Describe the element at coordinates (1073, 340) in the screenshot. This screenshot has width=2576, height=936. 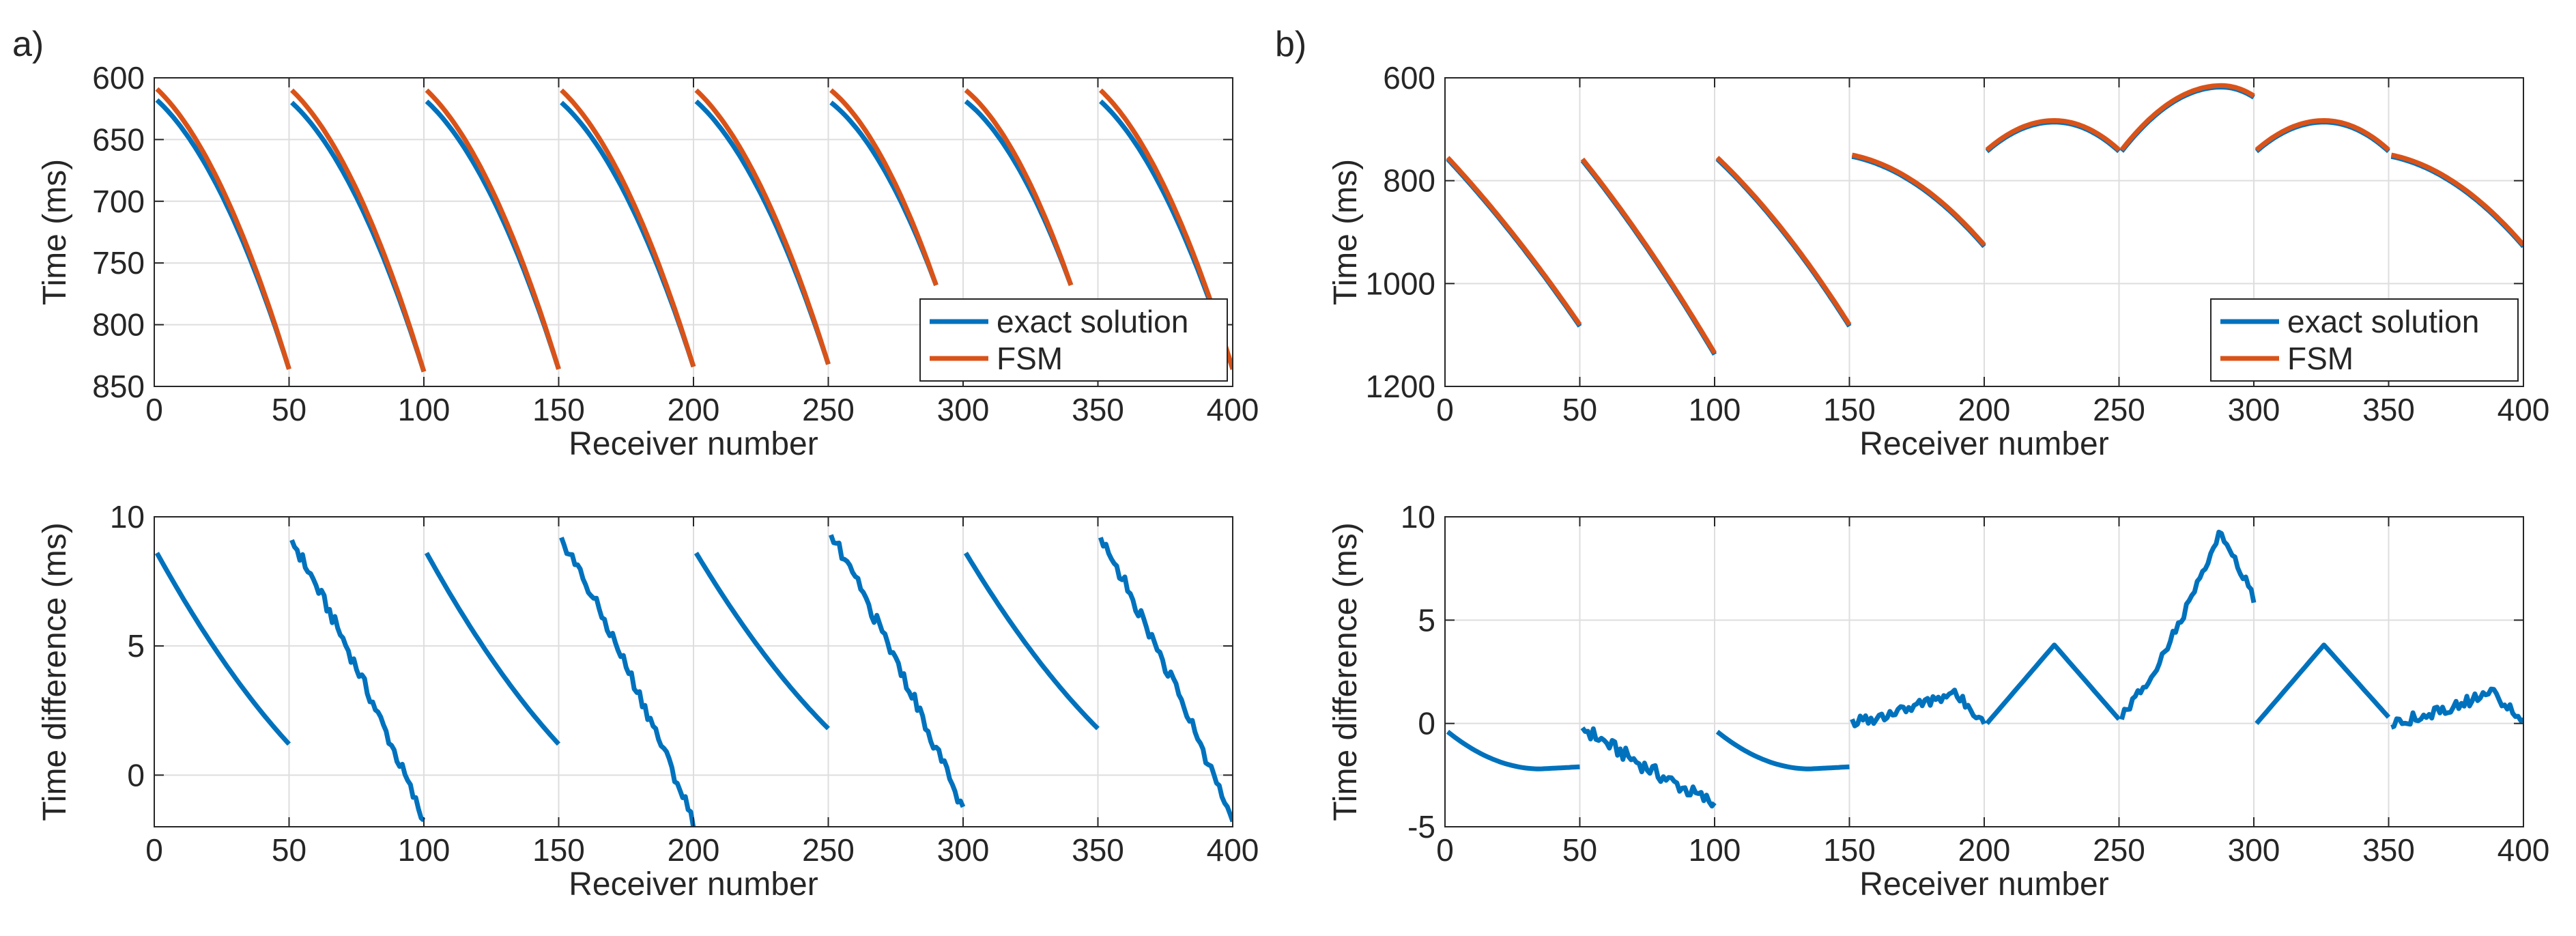
I see `legend-box` at that location.